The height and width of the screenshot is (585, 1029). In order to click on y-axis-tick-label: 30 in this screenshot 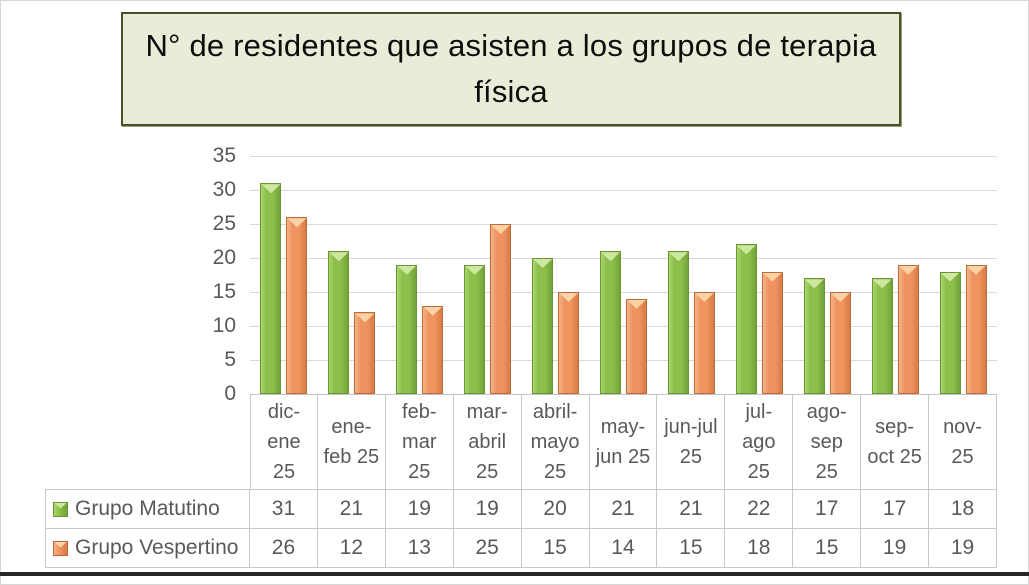, I will do `click(224, 189)`.